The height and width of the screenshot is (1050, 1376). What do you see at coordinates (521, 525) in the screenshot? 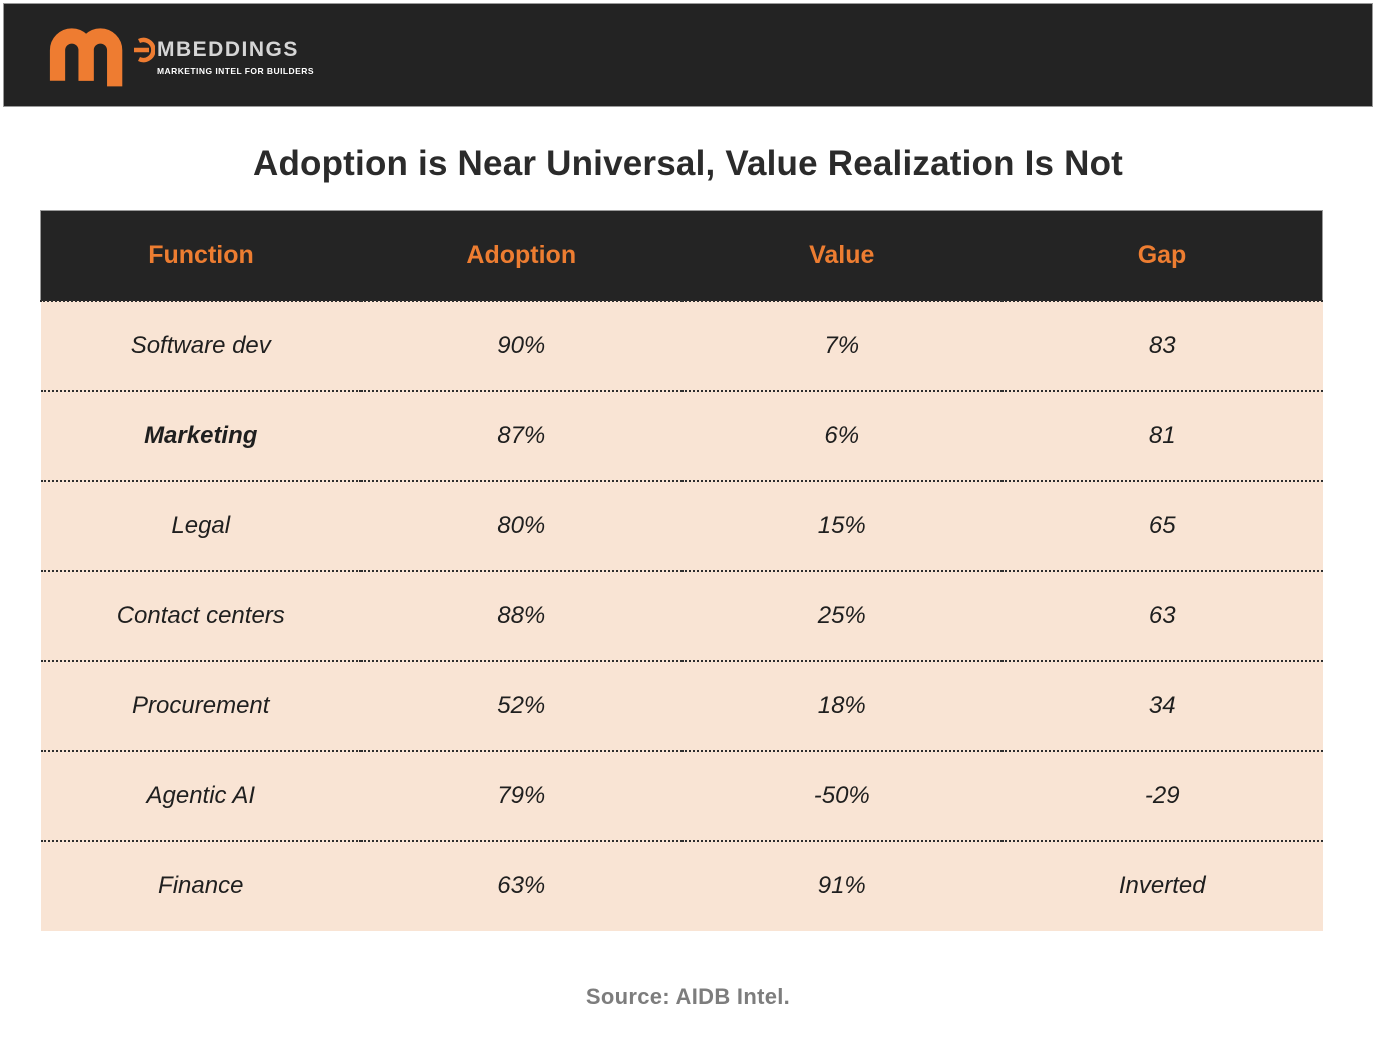
I see `cell-adoption: 80%` at bounding box center [521, 525].